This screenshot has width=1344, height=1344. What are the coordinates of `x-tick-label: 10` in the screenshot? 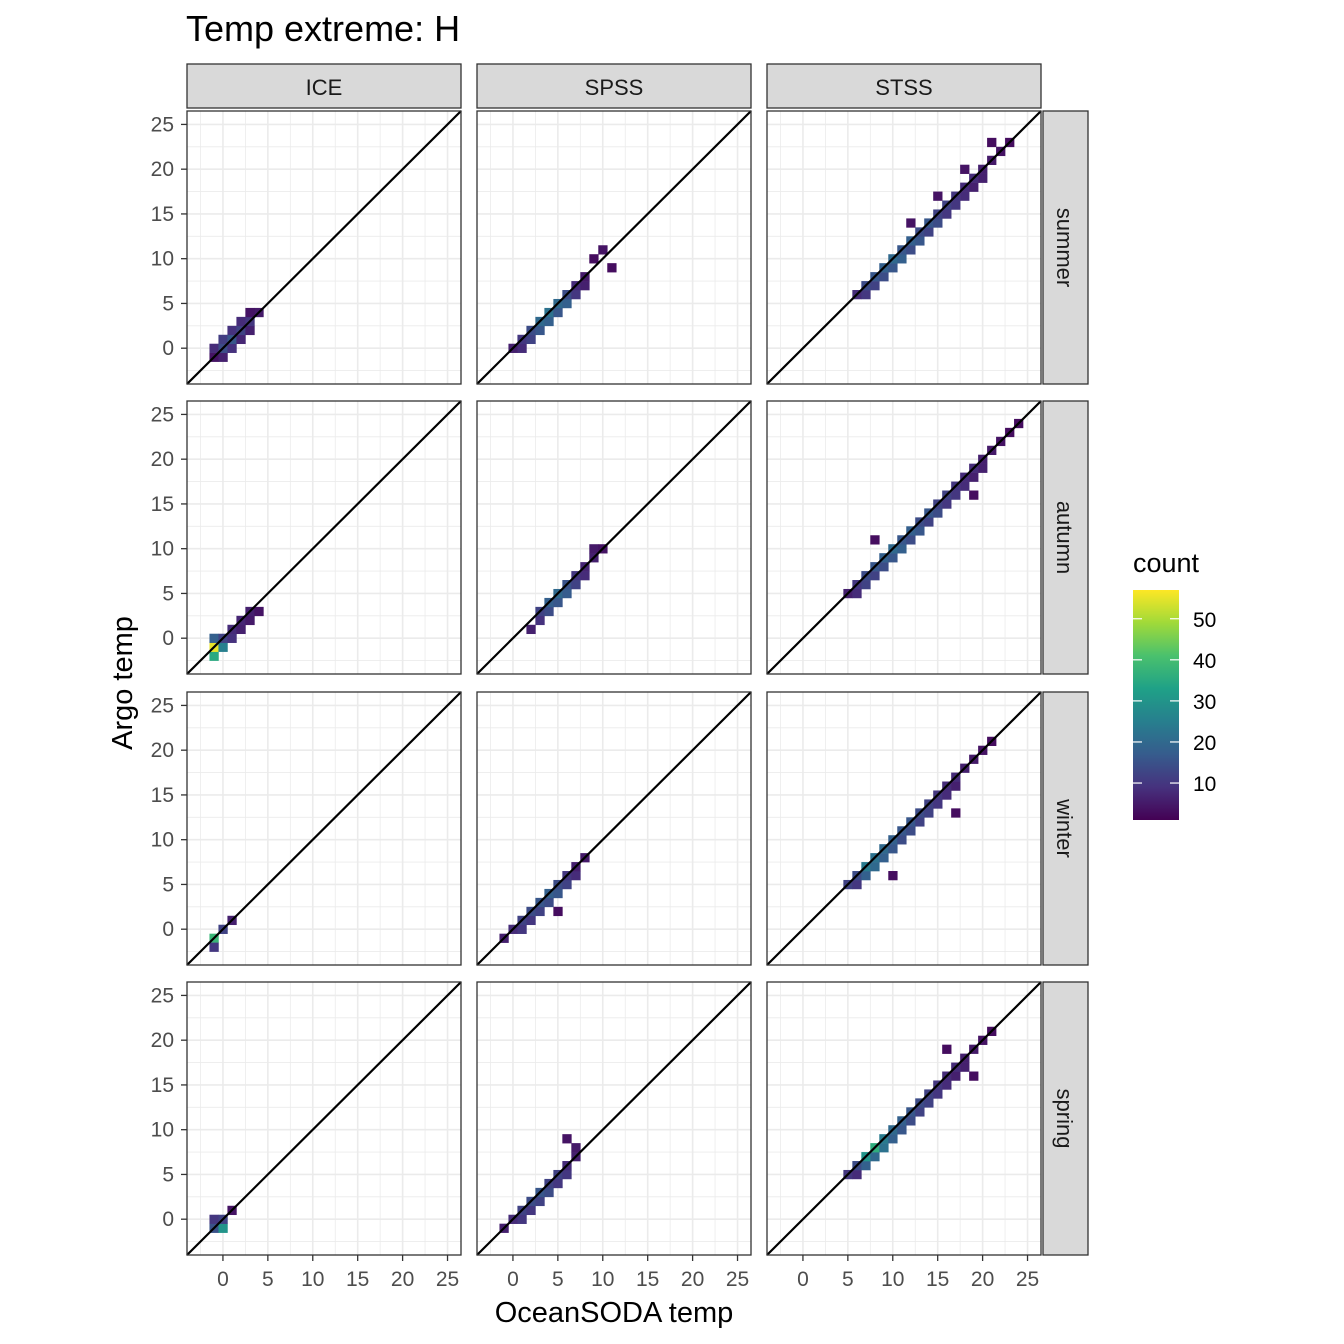 It's located at (892, 1279).